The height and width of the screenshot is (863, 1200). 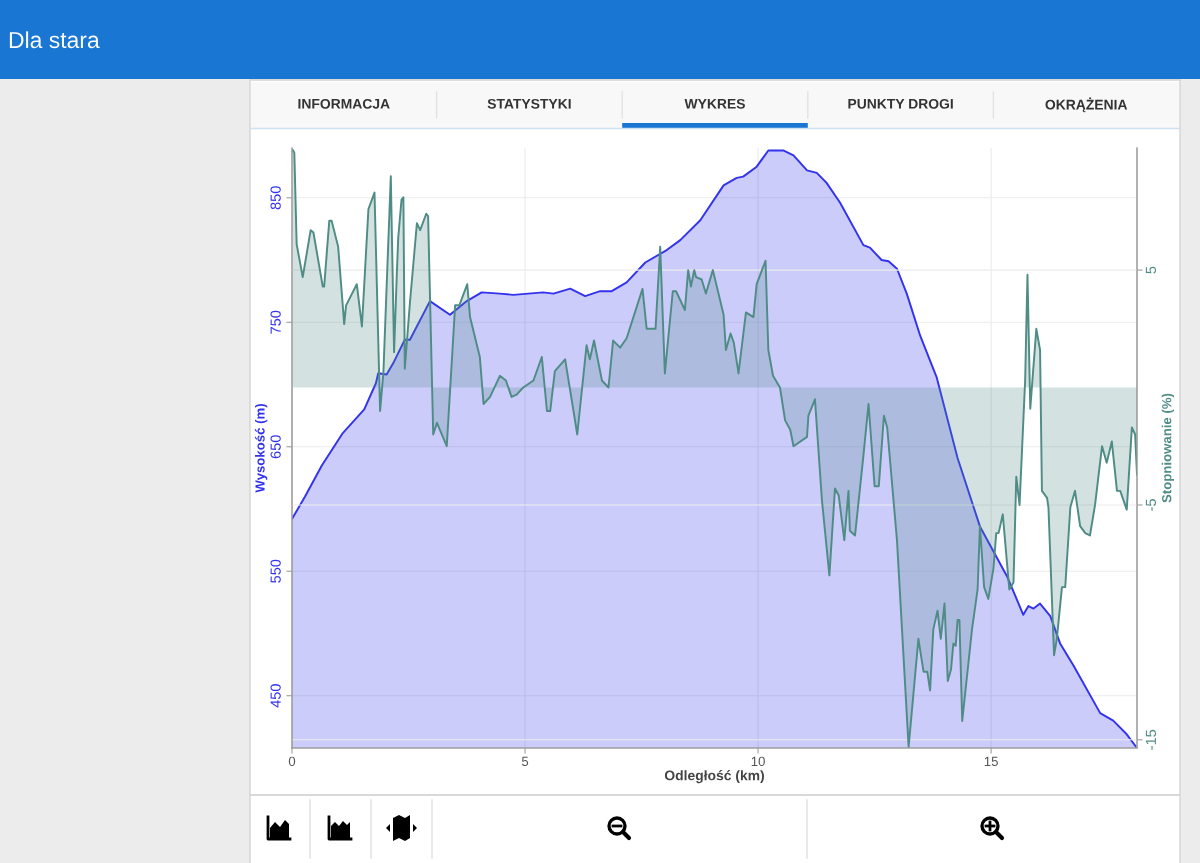 I want to click on y2-axis-title: Stopniowanie (%), so click(x=1168, y=448).